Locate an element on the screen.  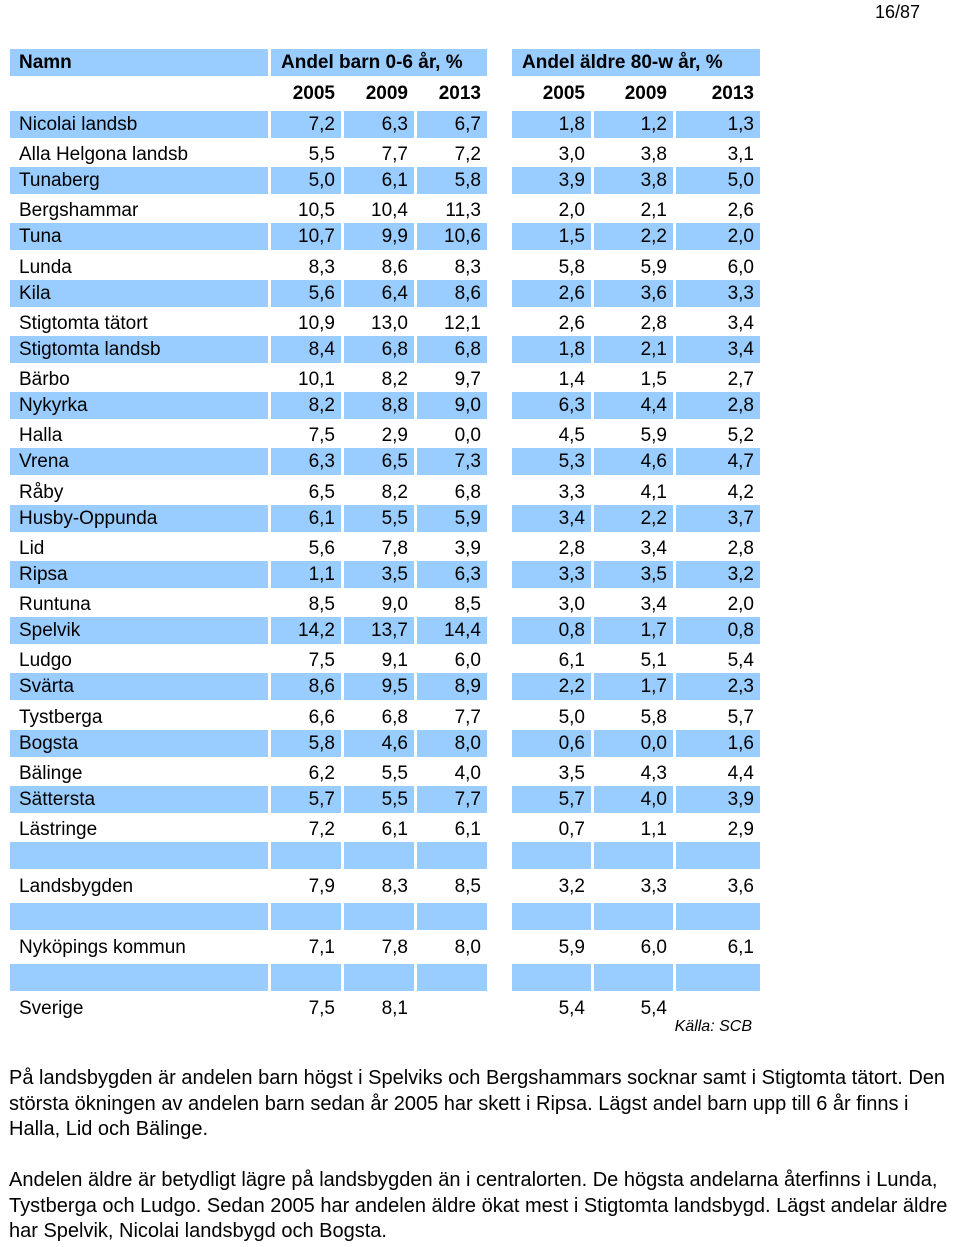
row-value: 3,7 is located at coordinates (718, 518).